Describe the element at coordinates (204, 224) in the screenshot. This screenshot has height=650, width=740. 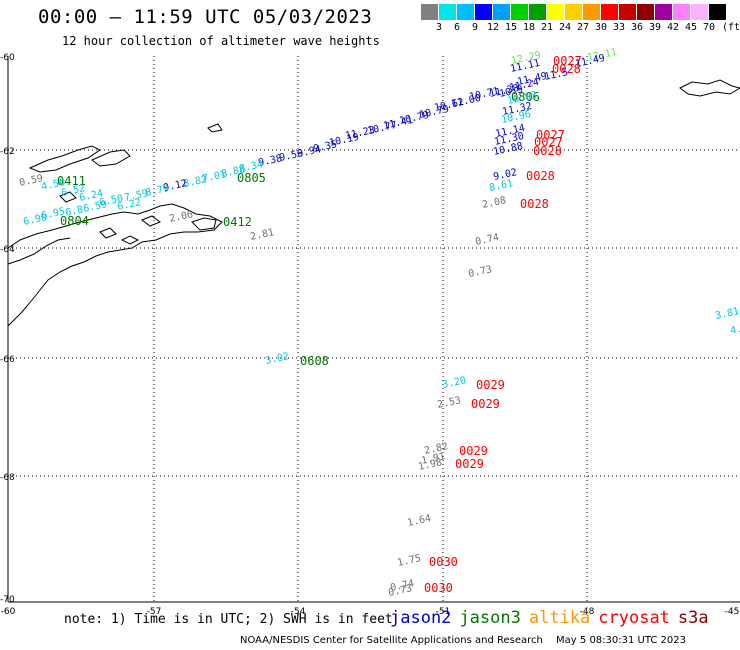
I see `joinville-island` at that location.